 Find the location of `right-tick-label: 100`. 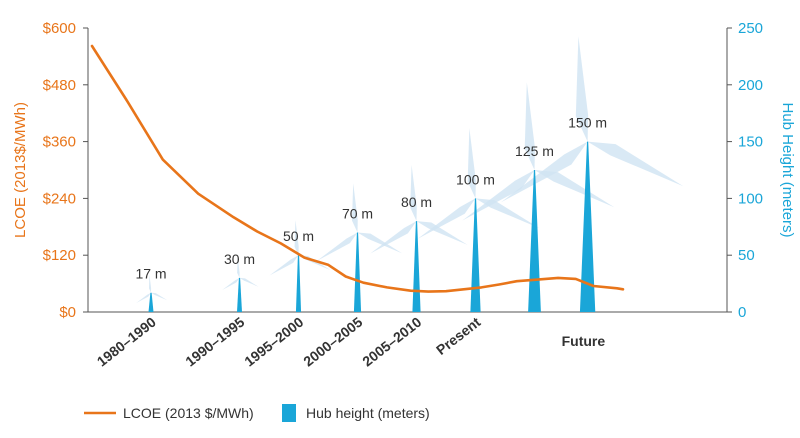

right-tick-label: 100 is located at coordinates (750, 198).